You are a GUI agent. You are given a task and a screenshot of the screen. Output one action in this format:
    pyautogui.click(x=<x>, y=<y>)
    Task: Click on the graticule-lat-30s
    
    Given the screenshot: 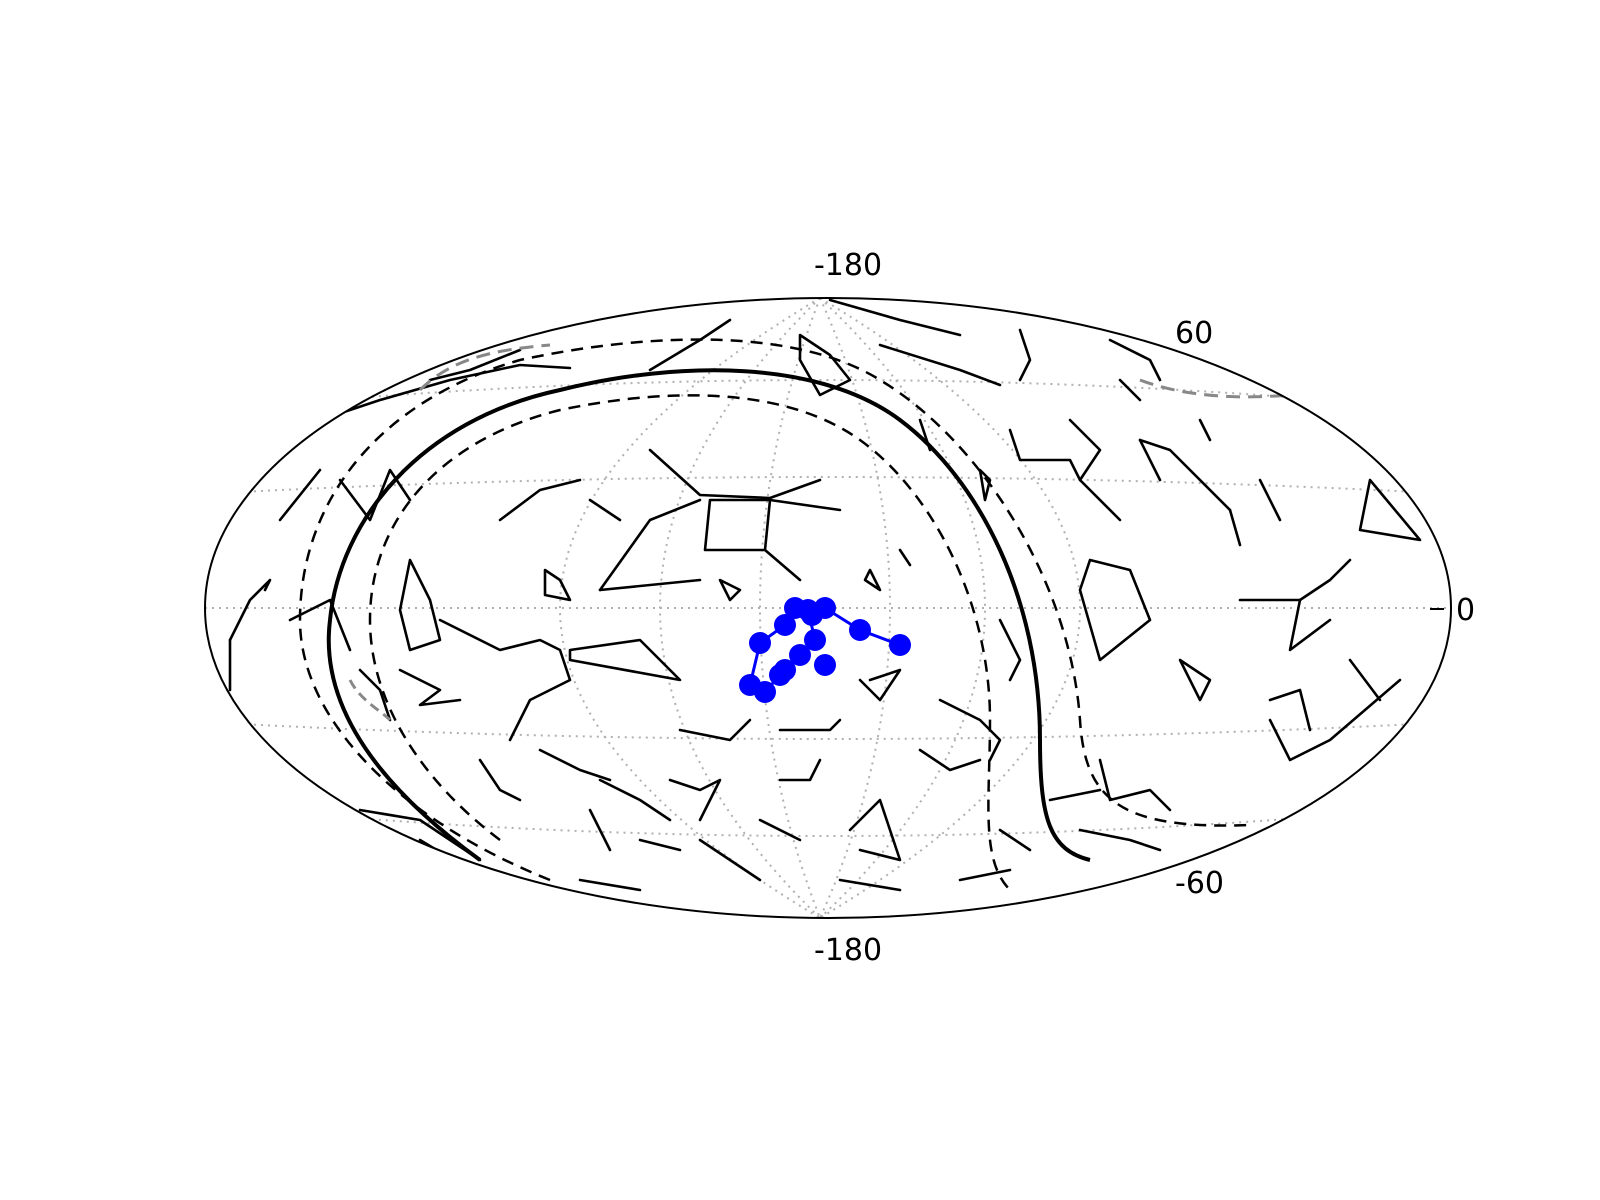 What is the action you would take?
    pyautogui.click(x=828, y=731)
    